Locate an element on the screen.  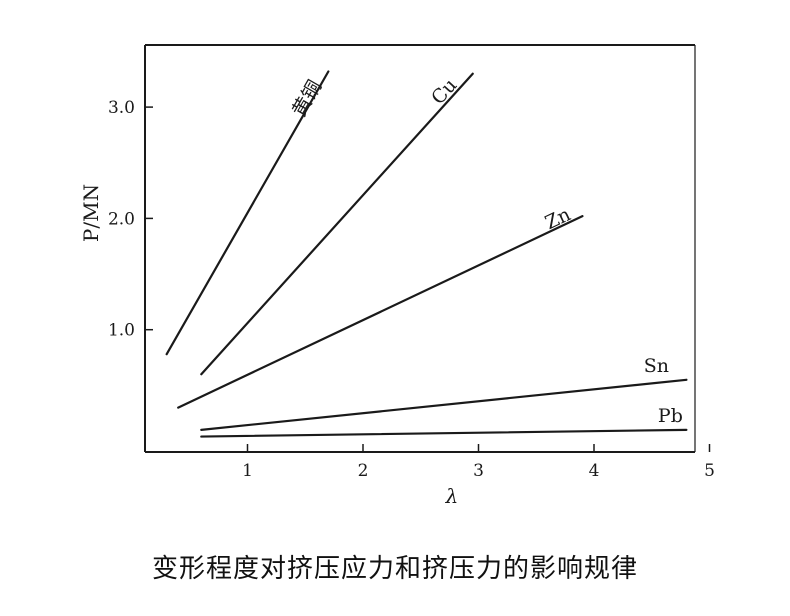
figure-caption: 变形程度对挤压应力和挤压力的影响规律 is located at coordinates (394, 569).